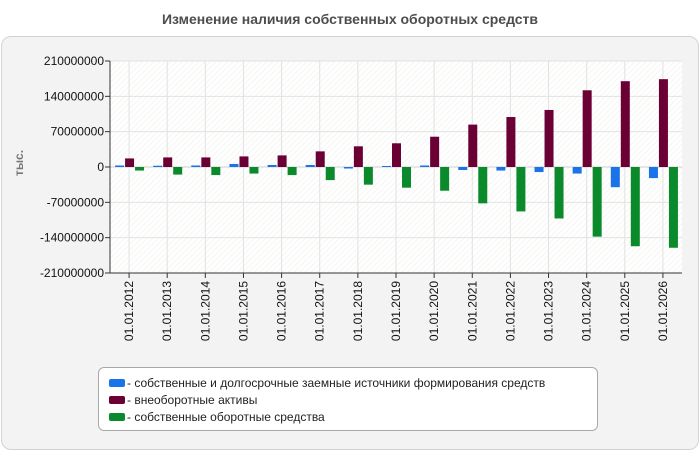 Image resolution: width=700 pixels, height=450 pixels. Describe the element at coordinates (226, 417) in the screenshot. I see `legend-label-working-capital: - собственные оборотные средства` at that location.